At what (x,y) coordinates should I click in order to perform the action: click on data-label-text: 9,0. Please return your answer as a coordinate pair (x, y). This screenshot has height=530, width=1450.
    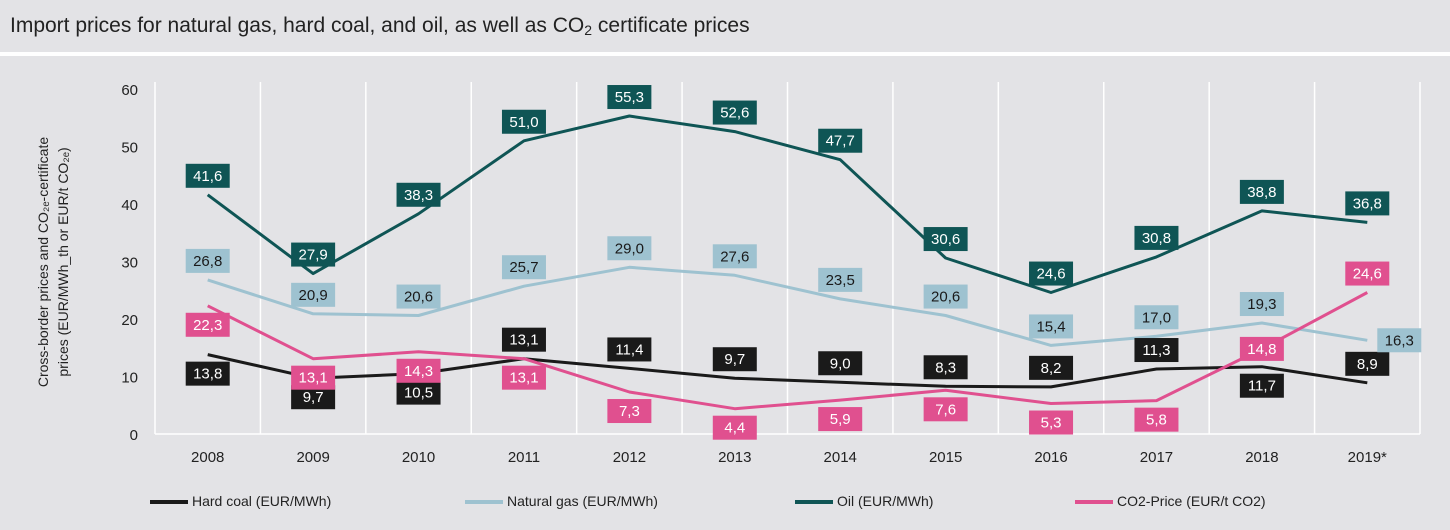
    Looking at the image, I should click on (840, 363).